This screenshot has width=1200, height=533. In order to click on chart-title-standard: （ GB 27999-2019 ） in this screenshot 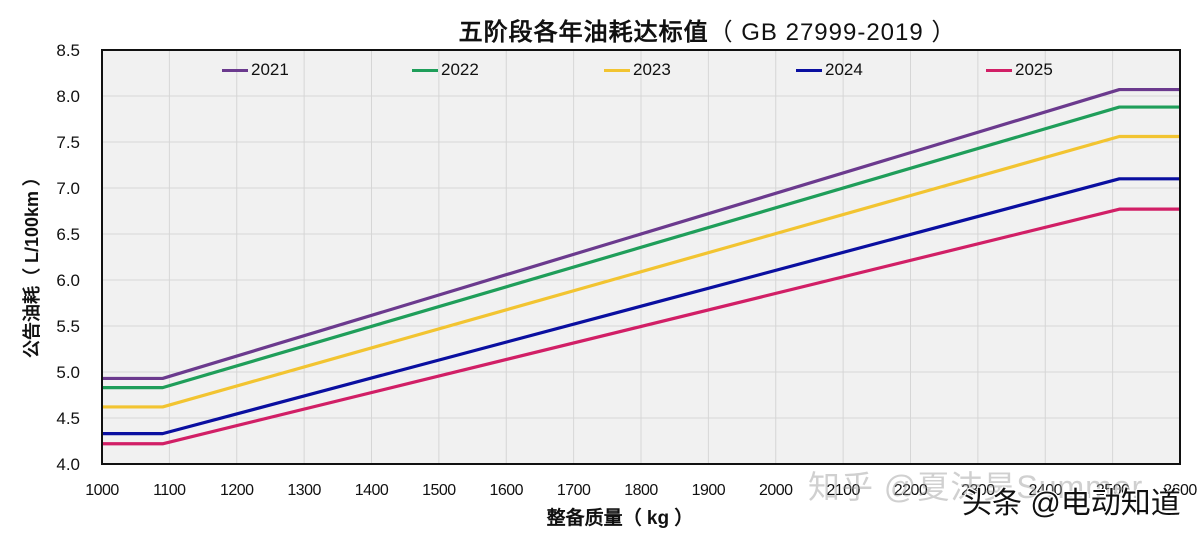, I will do `click(832, 32)`.